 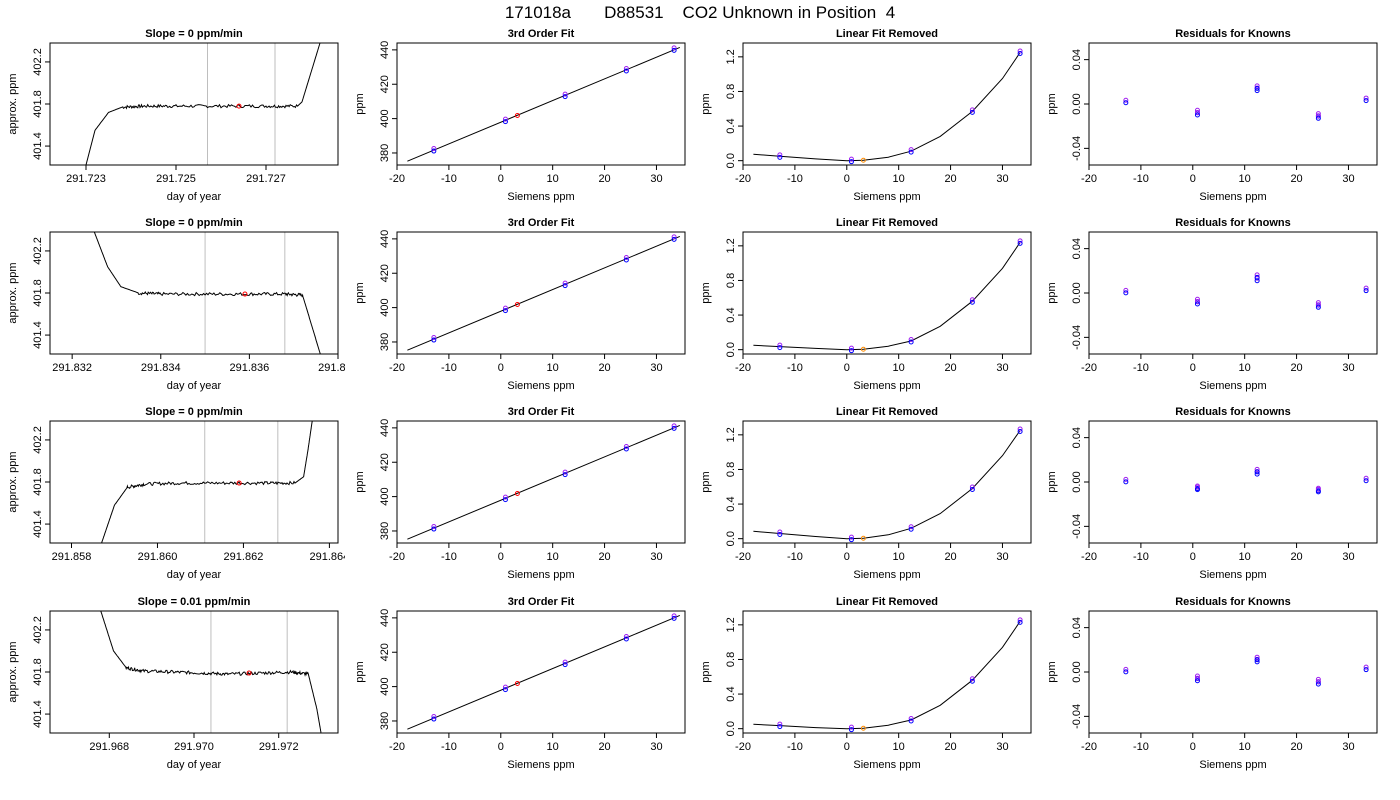 What do you see at coordinates (1233, 602) in the screenshot?
I see `chart-title: Residuals for Knowns` at bounding box center [1233, 602].